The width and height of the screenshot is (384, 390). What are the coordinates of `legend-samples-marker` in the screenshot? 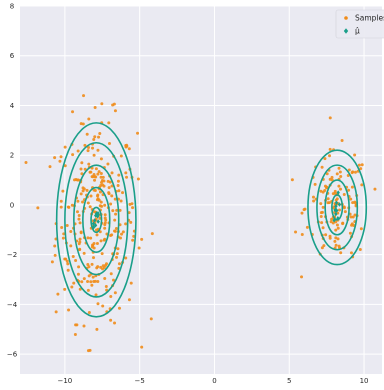 It's located at (346, 18).